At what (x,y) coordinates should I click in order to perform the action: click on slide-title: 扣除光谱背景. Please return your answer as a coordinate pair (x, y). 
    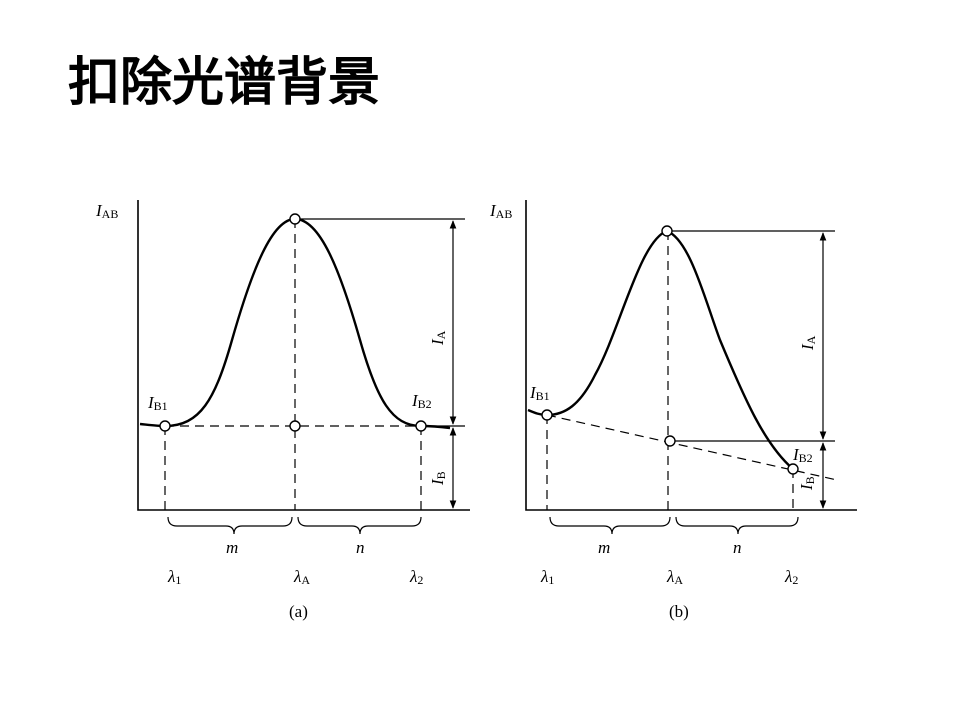
    Looking at the image, I should click on (224, 83).